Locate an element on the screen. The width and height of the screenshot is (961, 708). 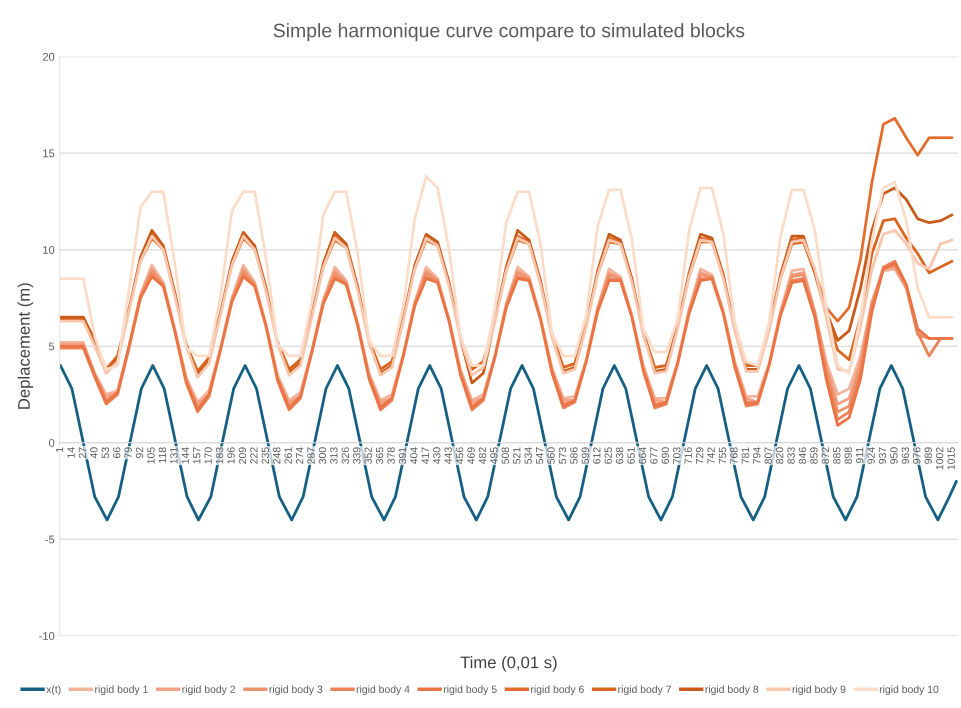
legend-label: rigid body 5 is located at coordinates (470, 690).